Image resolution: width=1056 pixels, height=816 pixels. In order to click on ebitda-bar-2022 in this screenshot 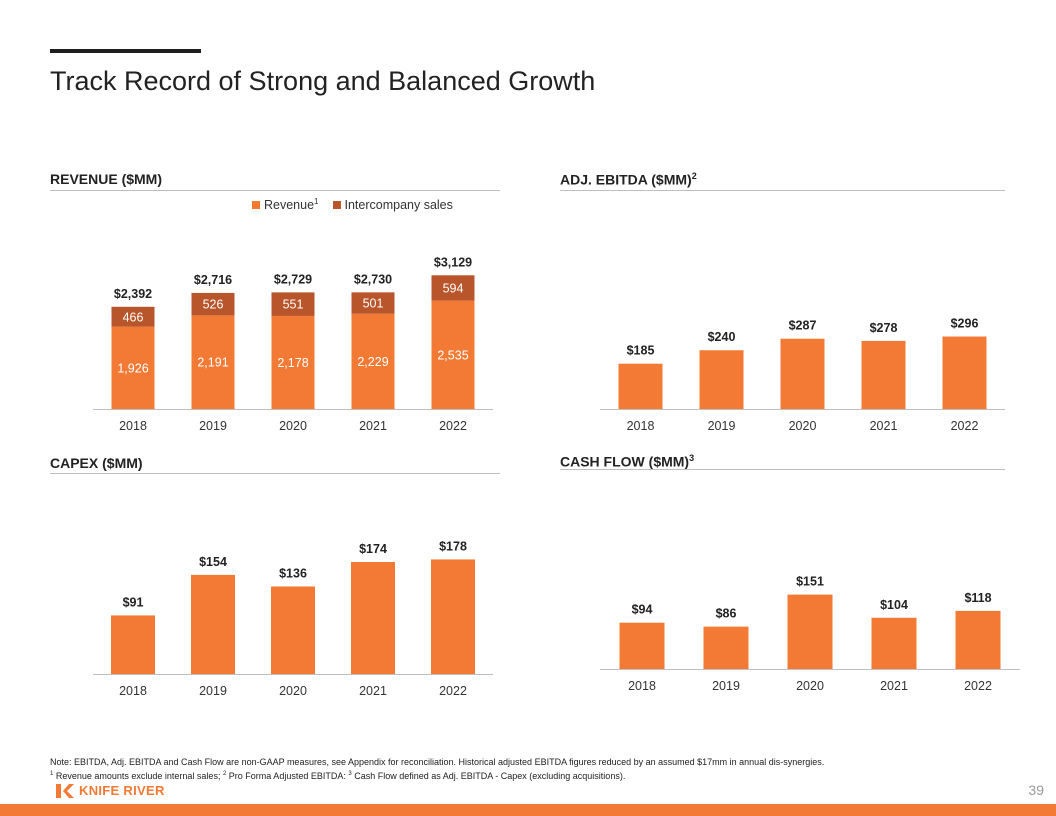, I will do `click(964, 372)`.